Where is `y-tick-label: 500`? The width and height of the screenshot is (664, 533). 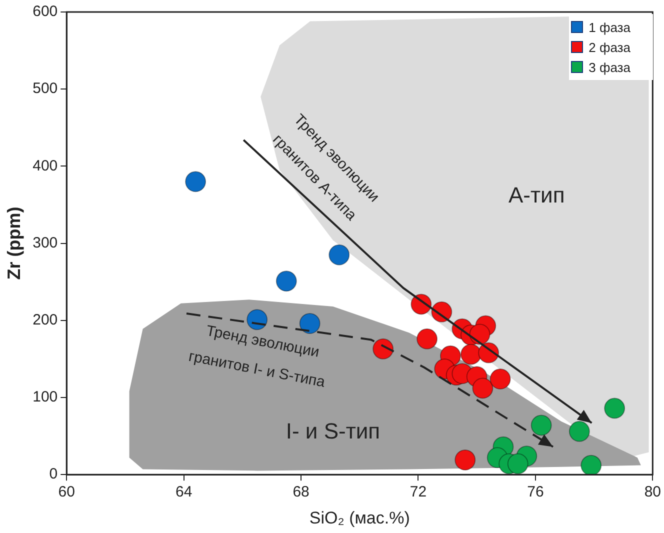 y-tick-label: 500 is located at coordinates (45, 89).